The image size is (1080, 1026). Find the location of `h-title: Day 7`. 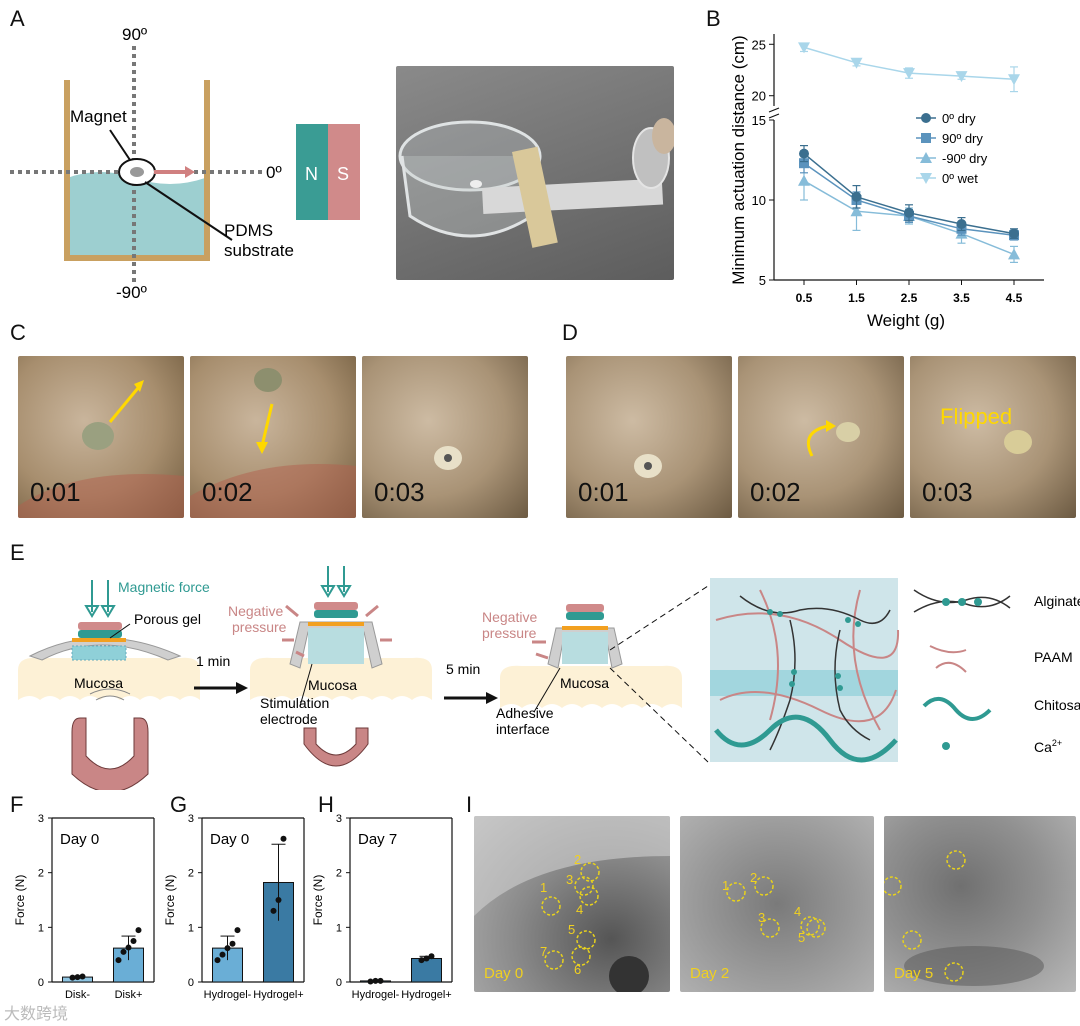

h-title: Day 7 is located at coordinates (377, 839).